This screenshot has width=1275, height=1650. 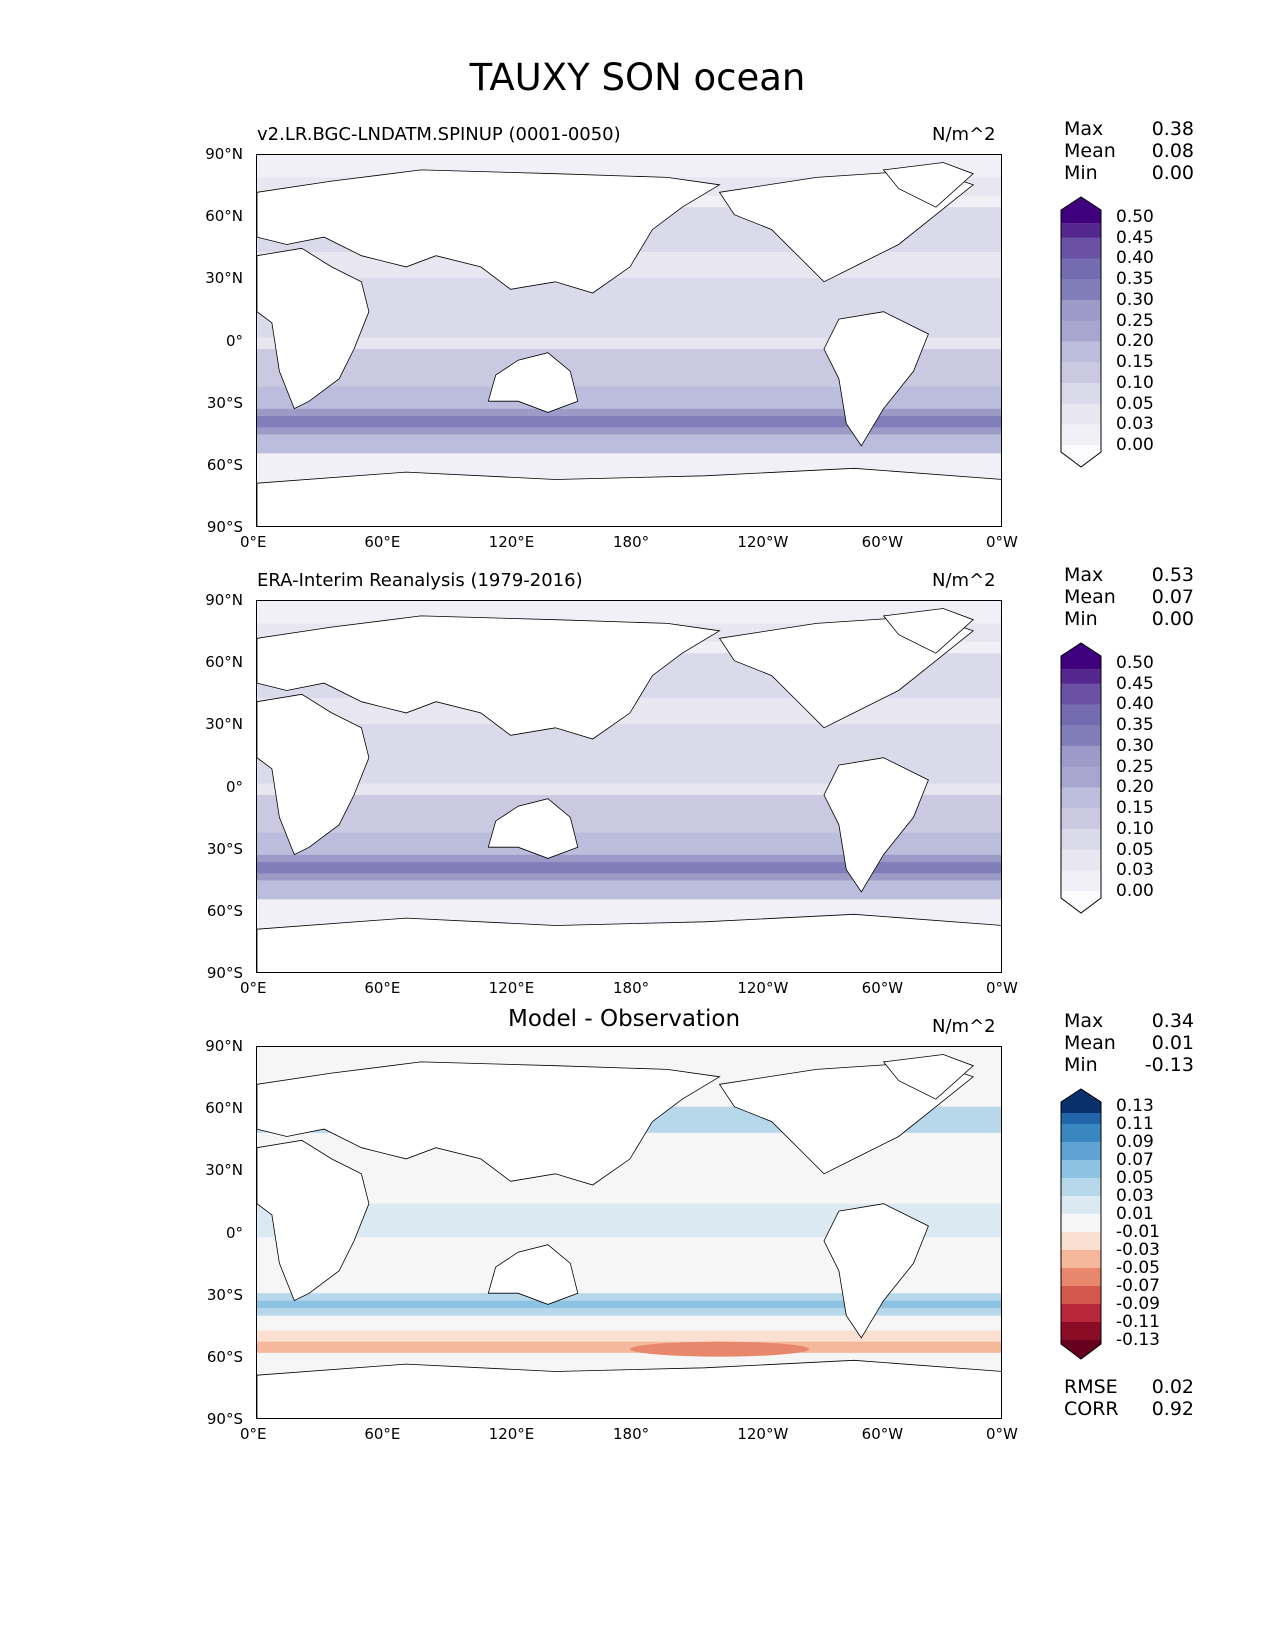 What do you see at coordinates (1129, 1043) in the screenshot?
I see `stats-box: Max 0.34 Mean 0.01 Min -0.13` at bounding box center [1129, 1043].